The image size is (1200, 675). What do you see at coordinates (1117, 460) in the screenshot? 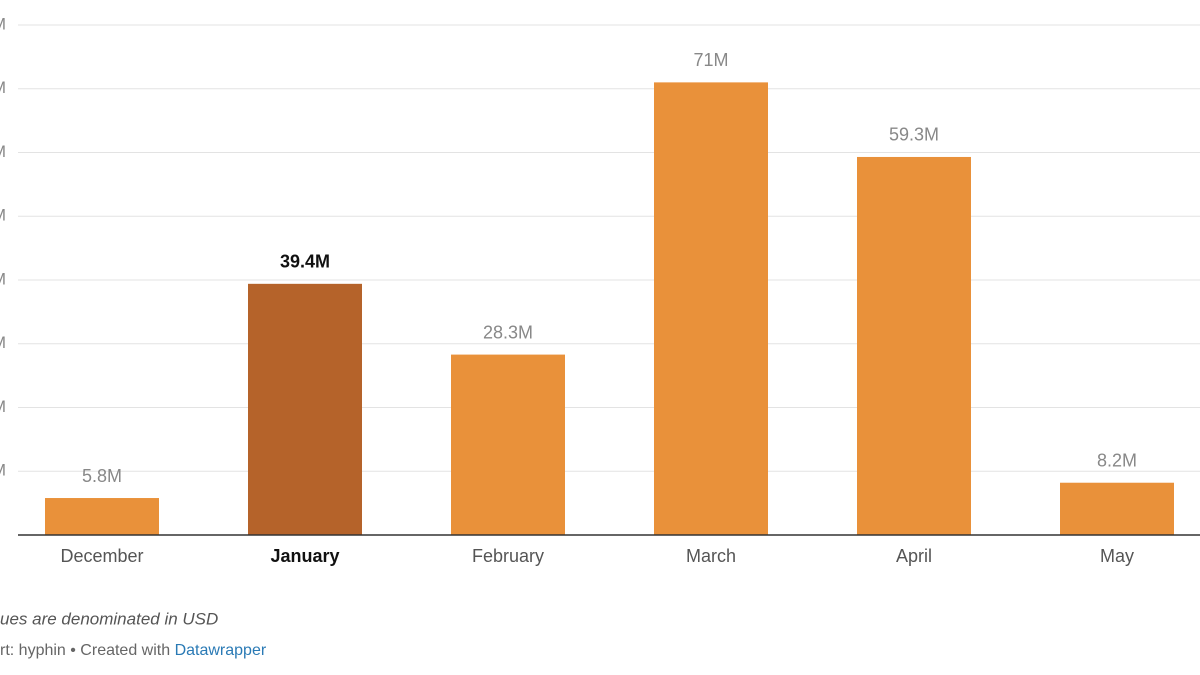
I see `value-label: 8.2M` at bounding box center [1117, 460].